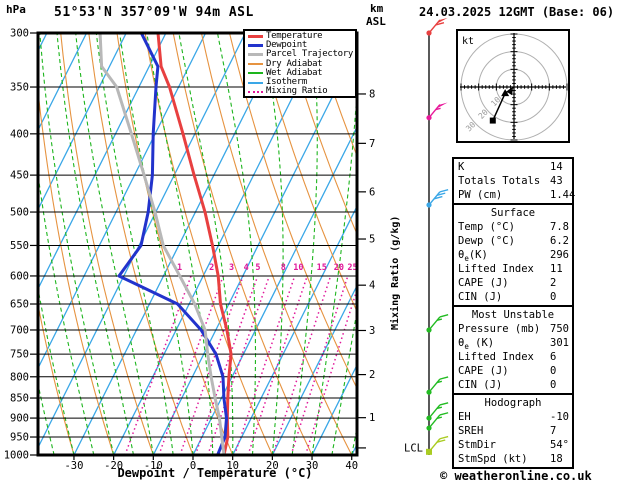 The height and width of the screenshot is (486, 629). I want to click on table-row-value: 6.2, so click(559, 241).